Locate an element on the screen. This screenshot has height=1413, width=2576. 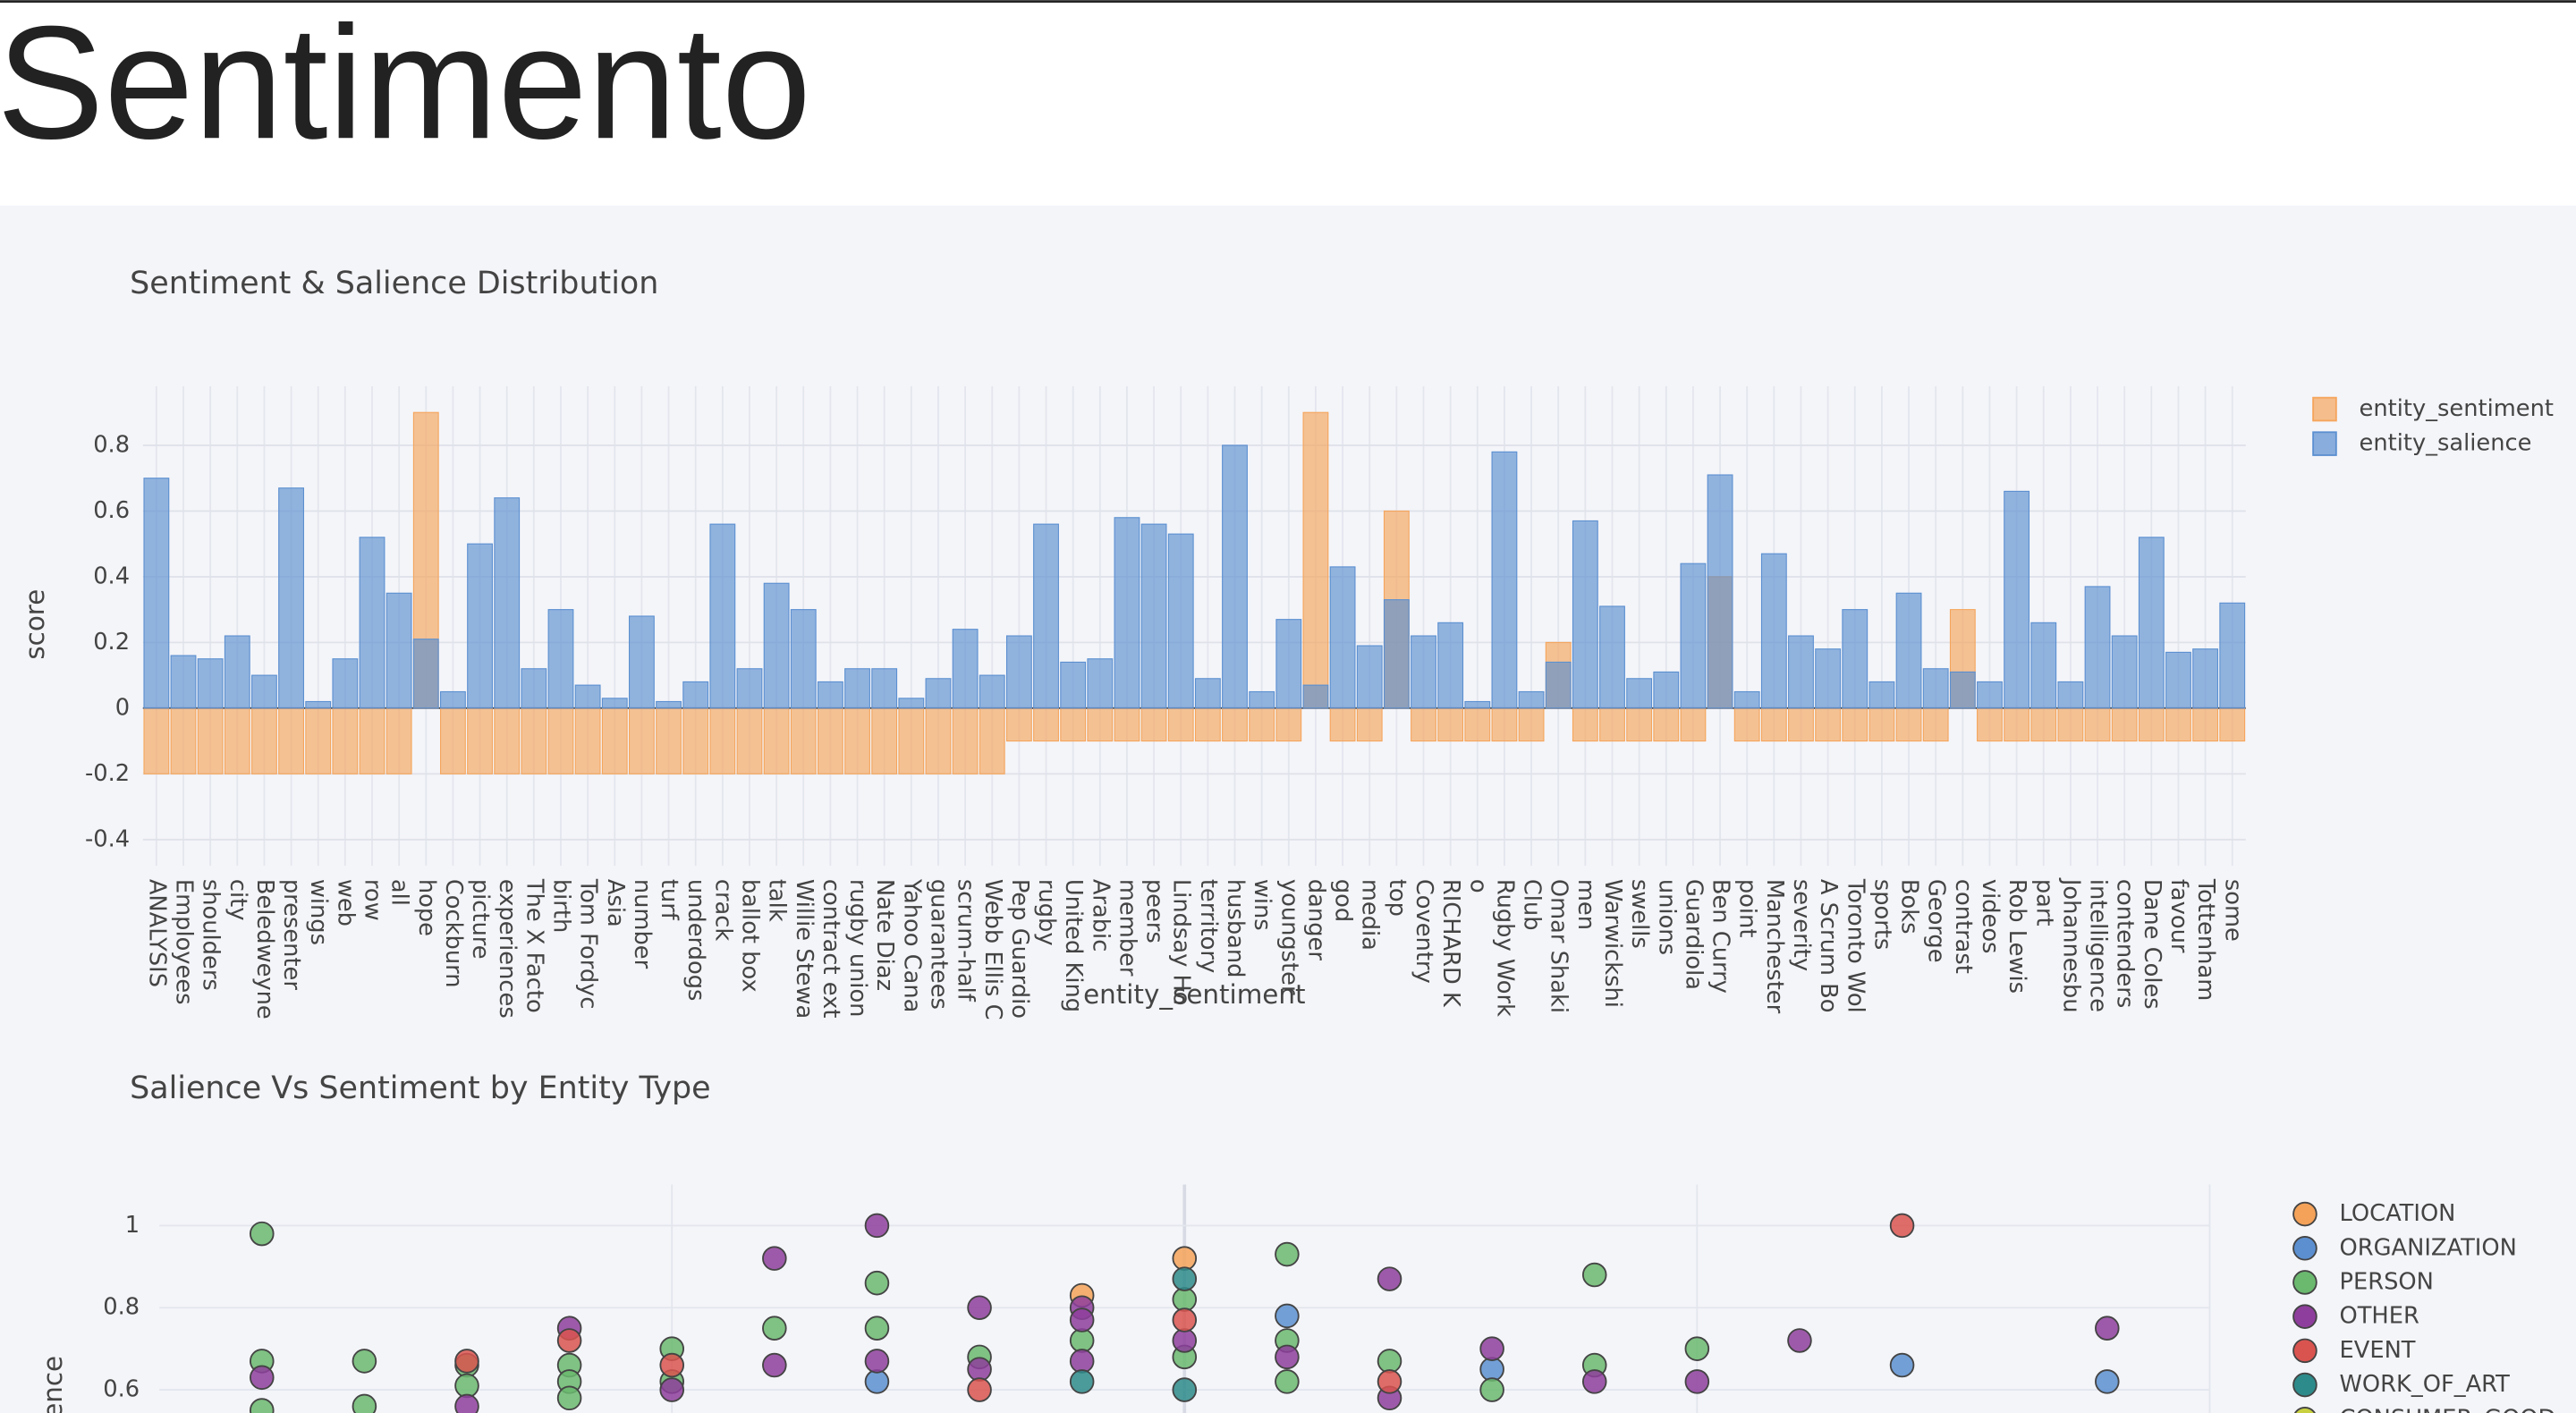
x-tick-label: shoulders is located at coordinates (211, 935).